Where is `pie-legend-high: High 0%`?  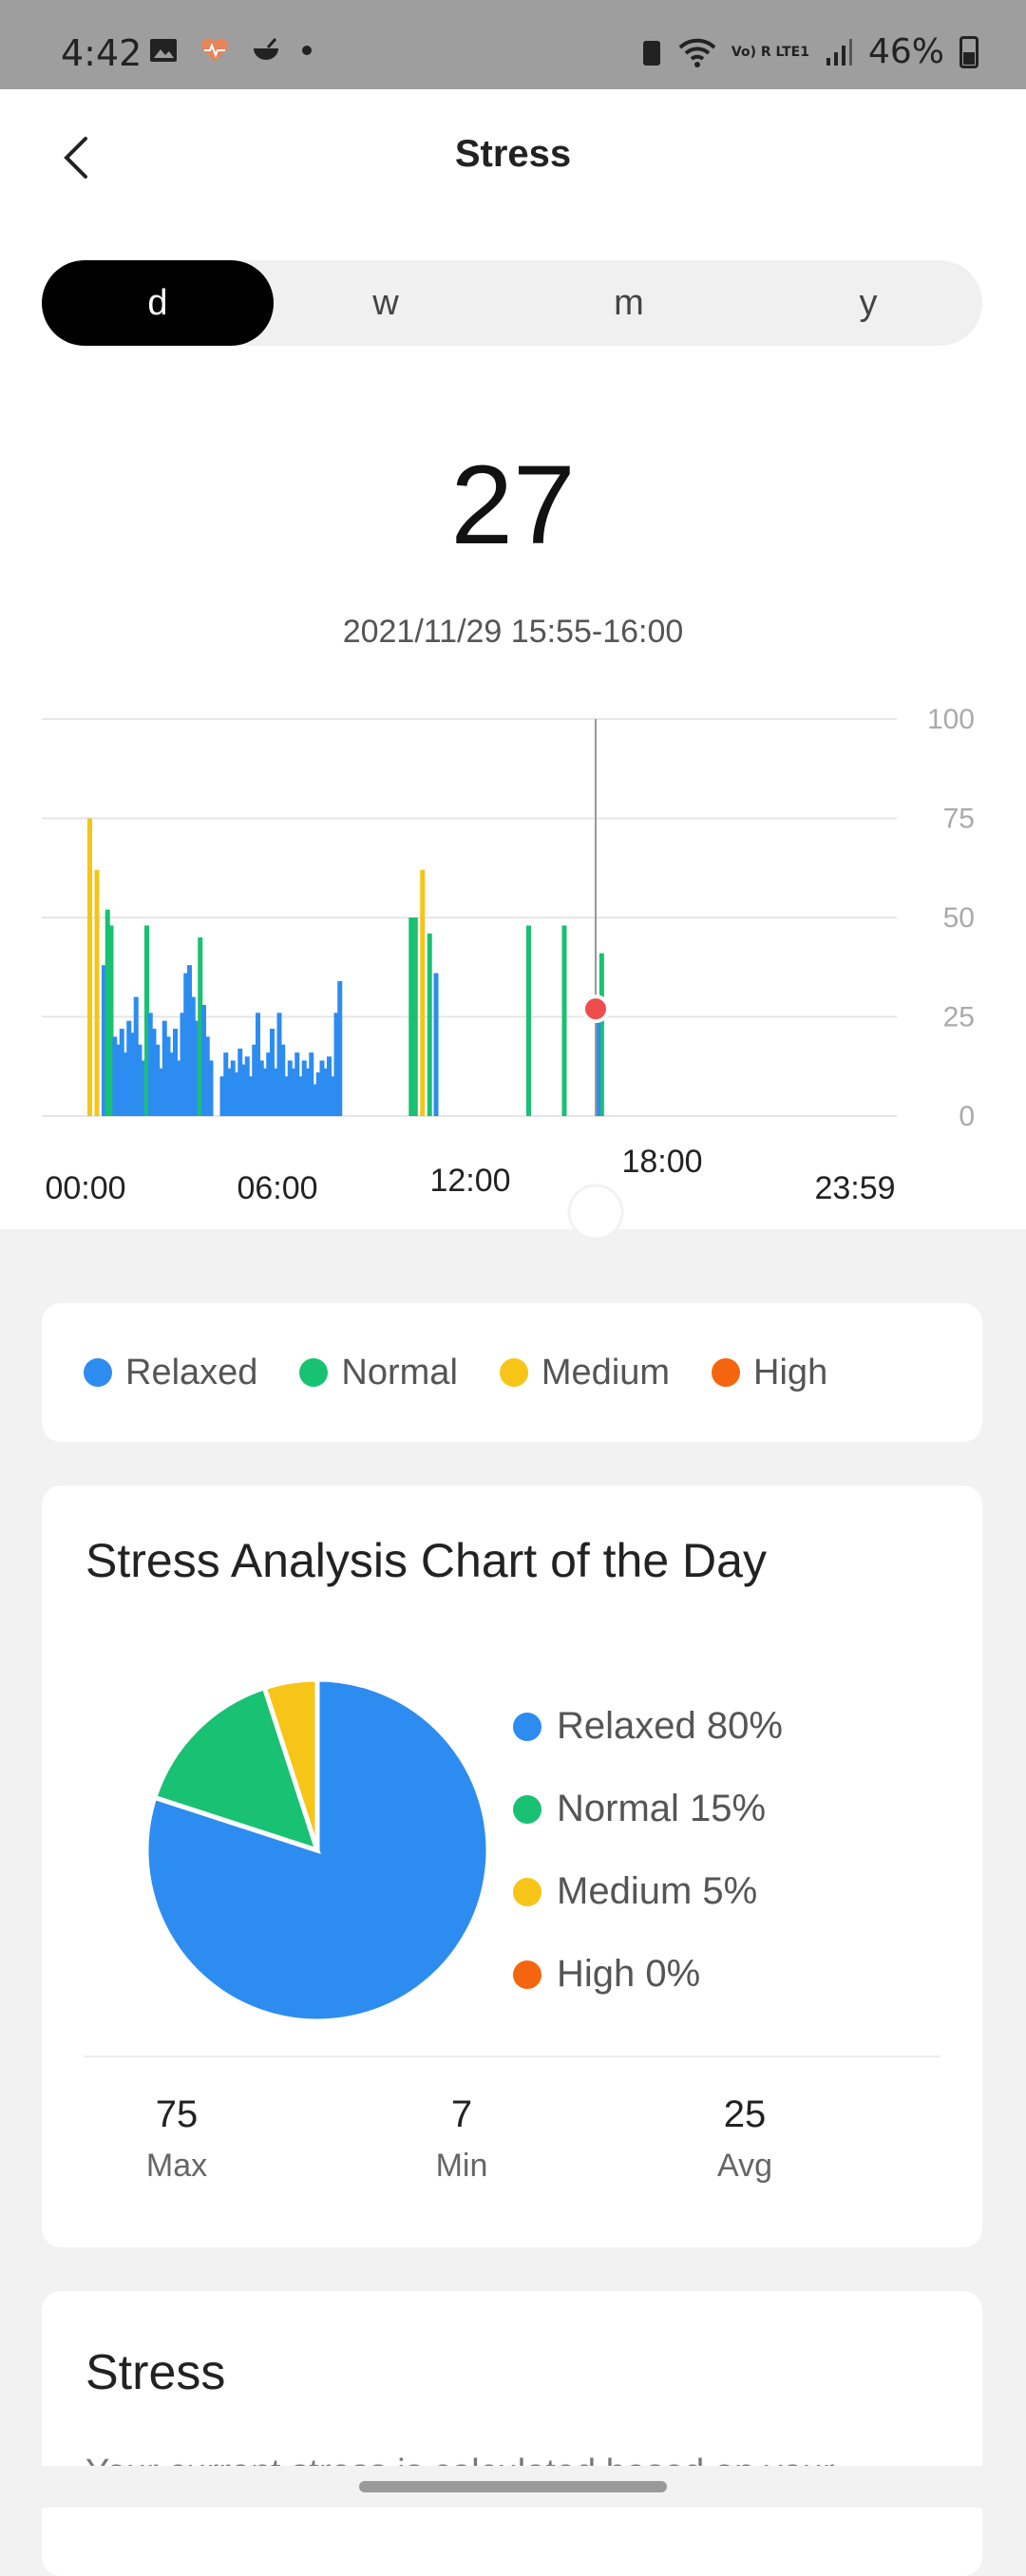 pie-legend-high: High 0% is located at coordinates (648, 1975).